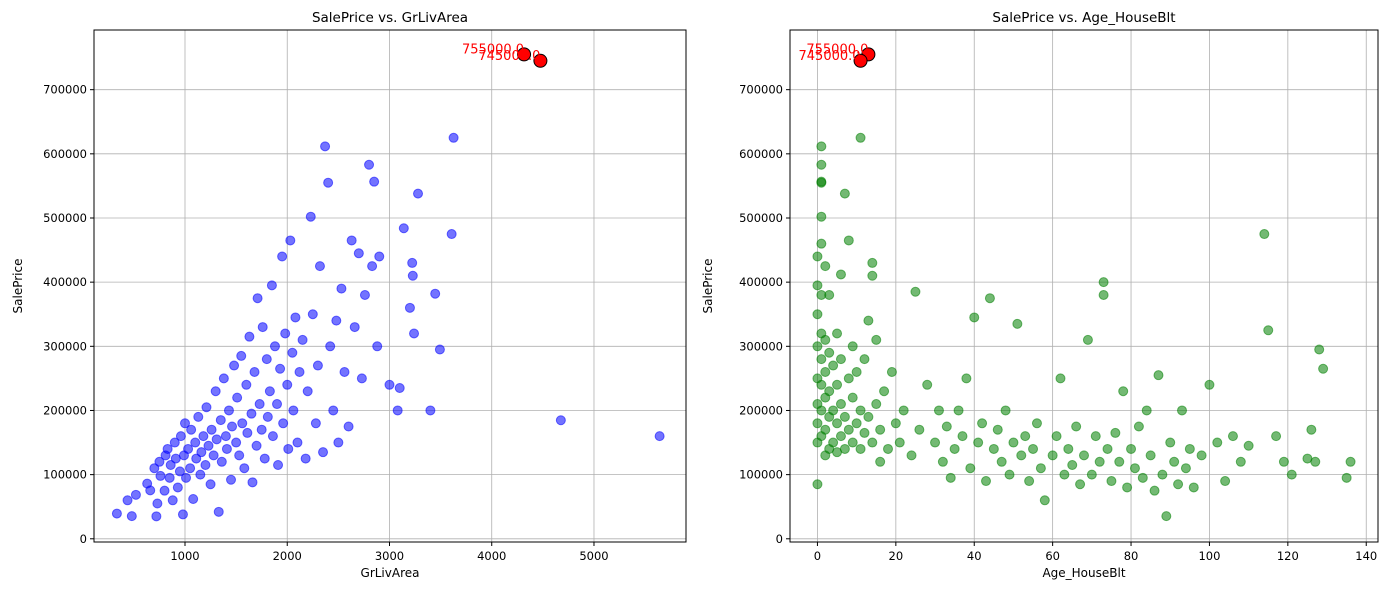 This screenshot has height=590, width=1388. What do you see at coordinates (524, 54) in the screenshot?
I see `highlight-point` at bounding box center [524, 54].